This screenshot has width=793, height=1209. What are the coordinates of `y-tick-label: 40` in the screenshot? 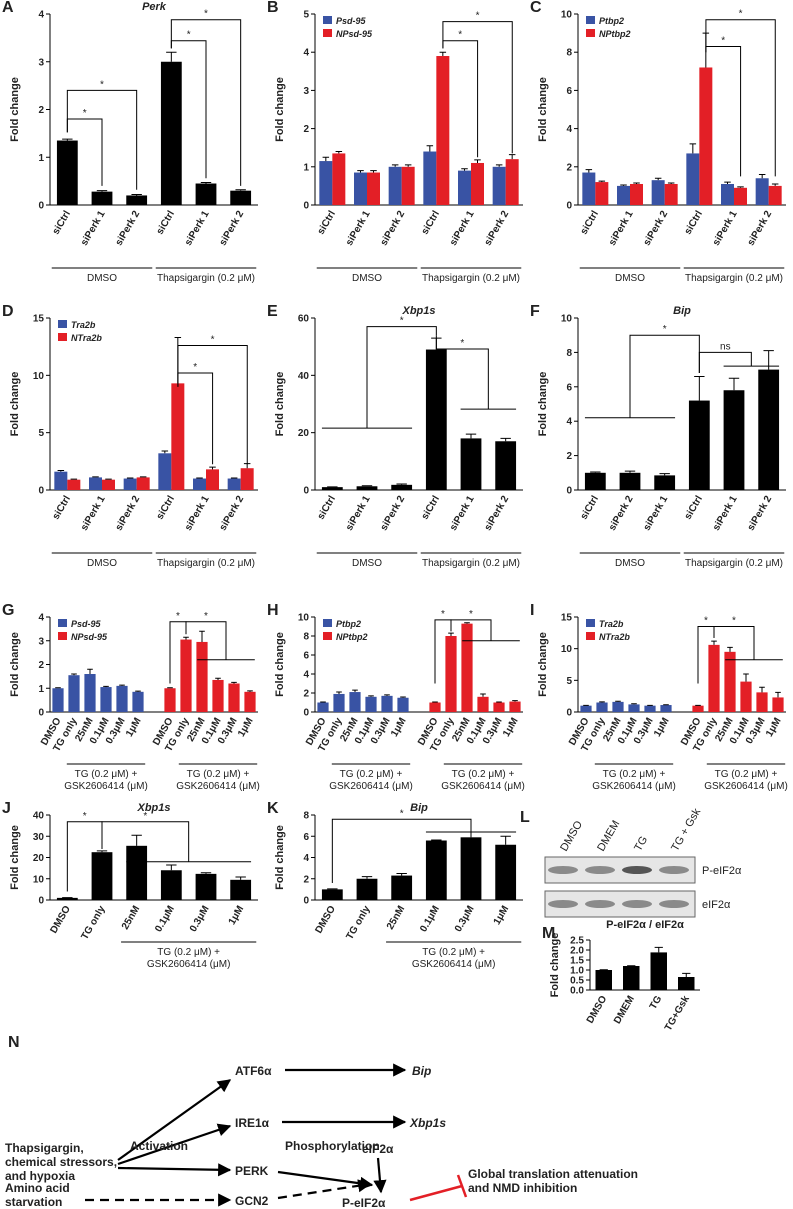 It's located at (39, 816).